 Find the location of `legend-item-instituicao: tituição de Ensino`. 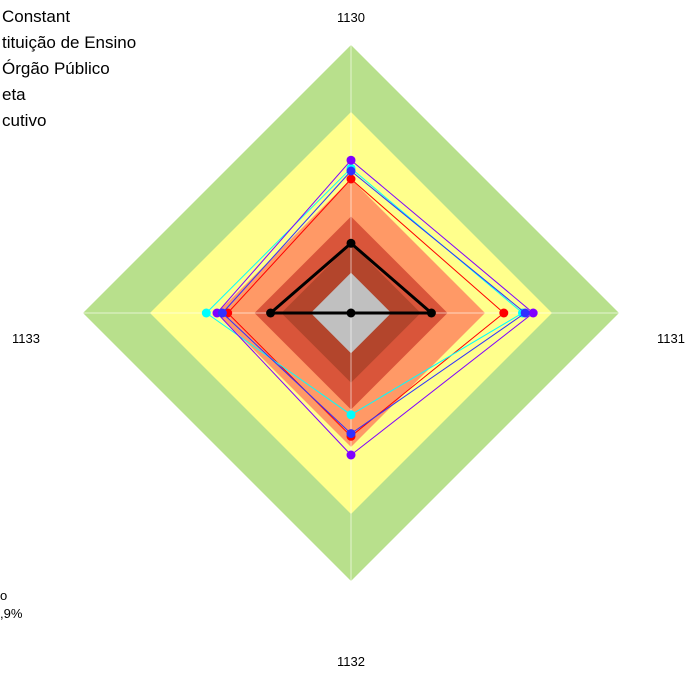

legend-item-instituicao: tituição de Ensino is located at coordinates (69, 42).